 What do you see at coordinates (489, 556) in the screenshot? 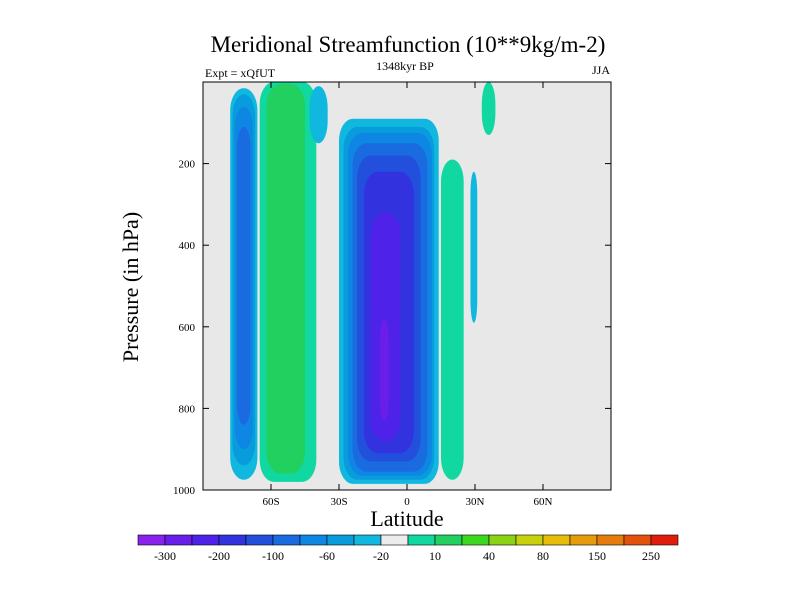
I see `colorbar-label: 40` at bounding box center [489, 556].